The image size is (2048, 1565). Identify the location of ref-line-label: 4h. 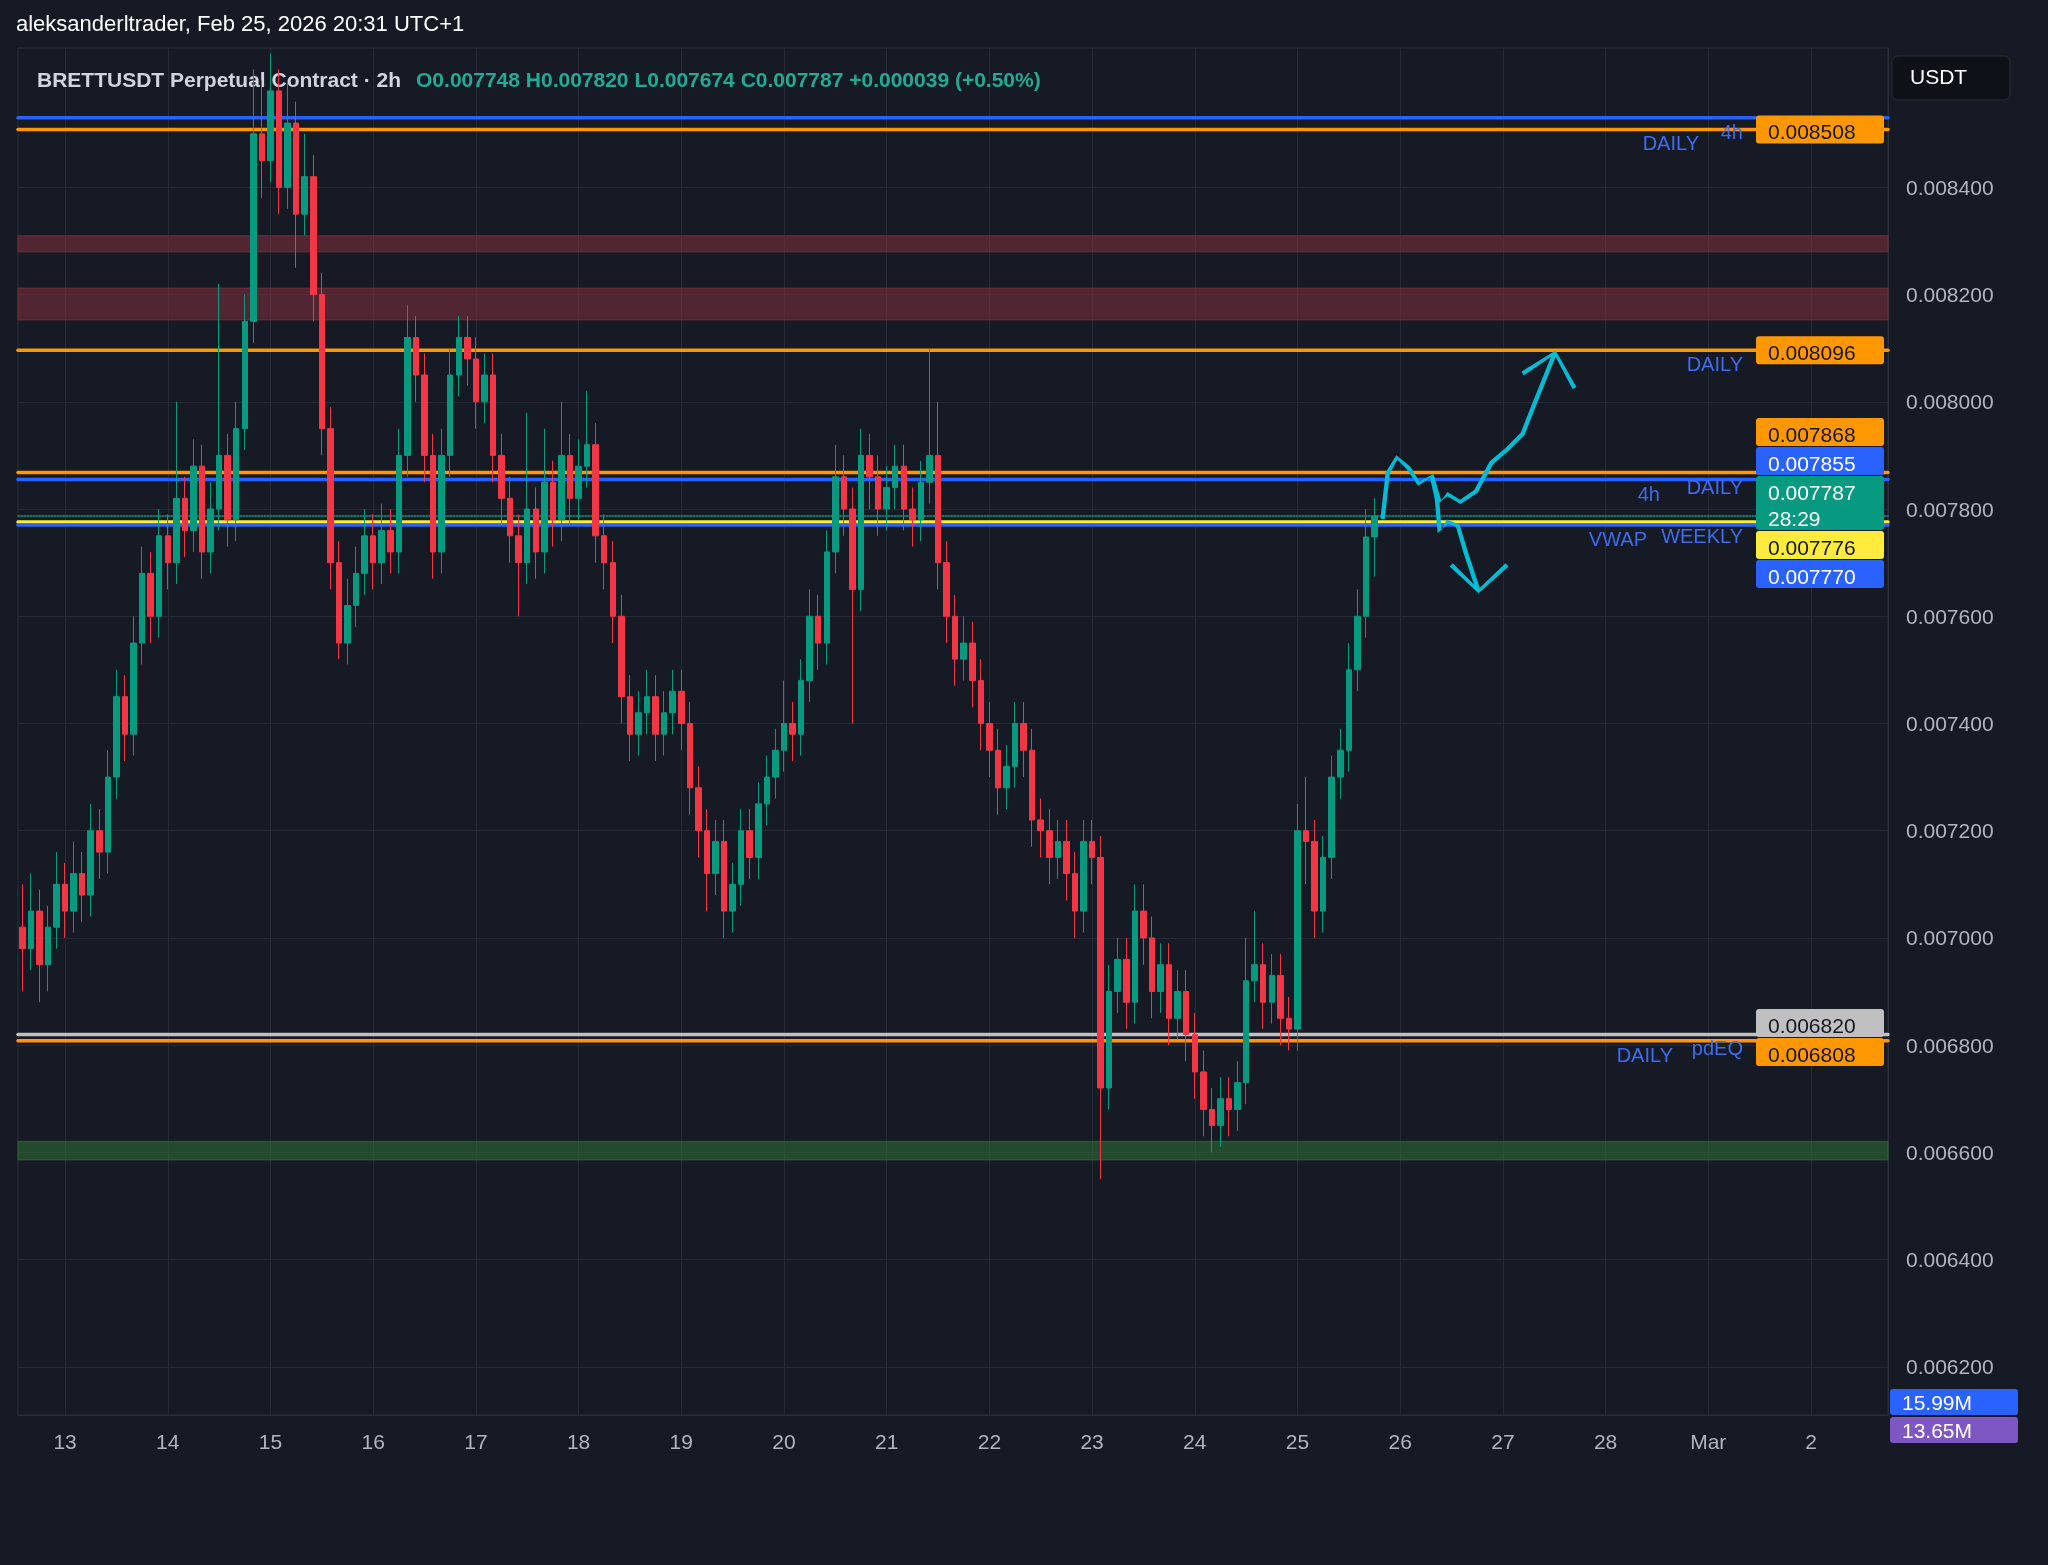
(1648, 493).